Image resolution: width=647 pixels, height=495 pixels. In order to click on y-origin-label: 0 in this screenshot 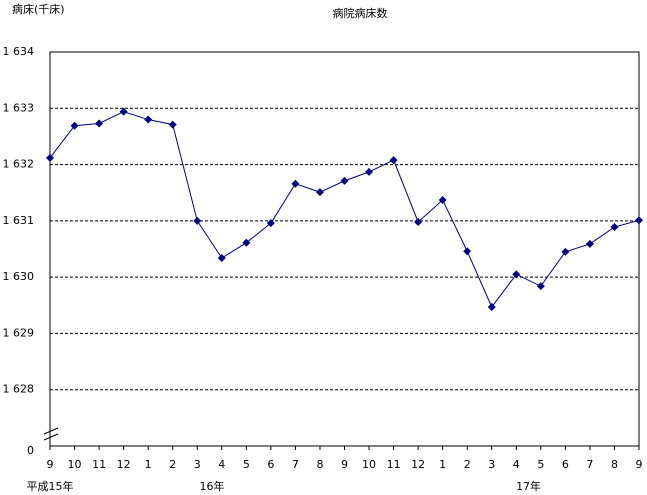, I will do `click(30, 450)`.